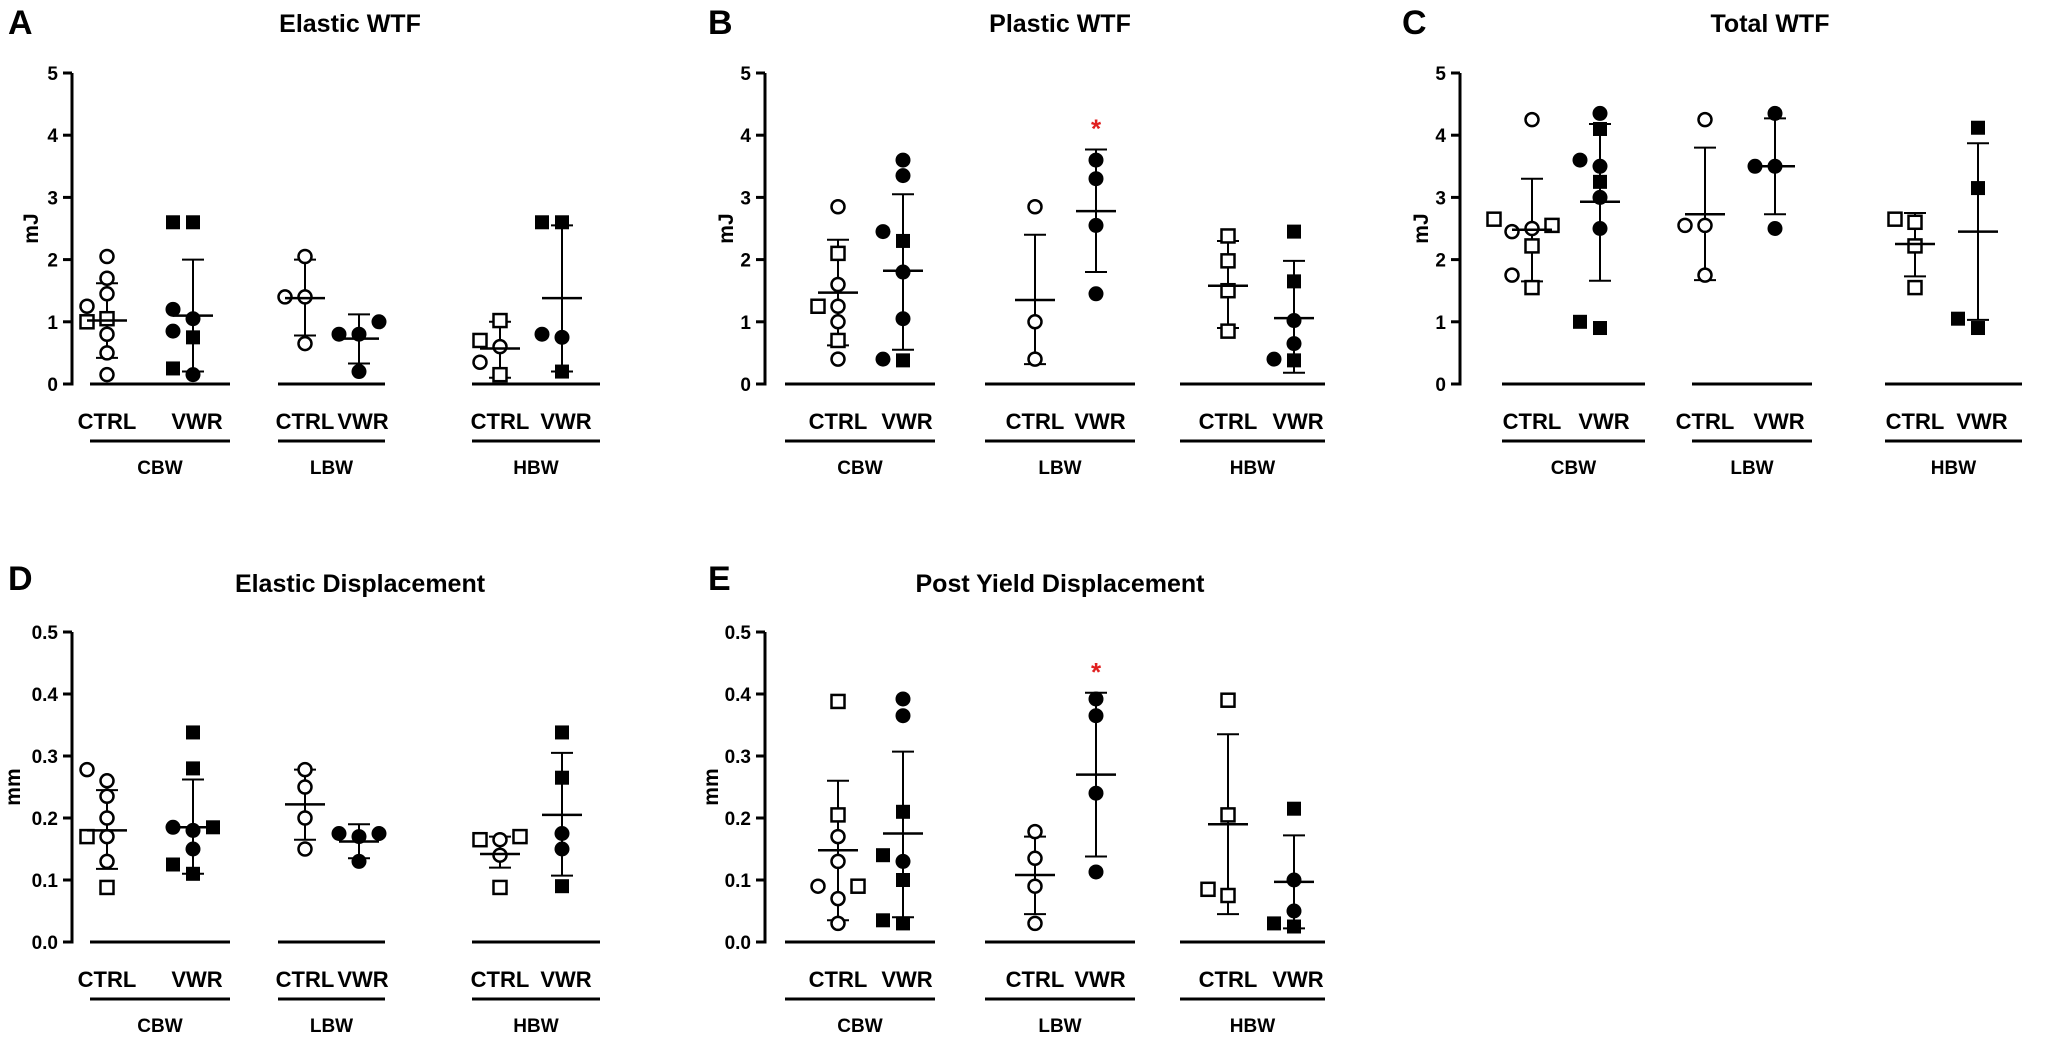 Image resolution: width=2050 pixels, height=1038 pixels. I want to click on y-tick-label: 0.1, so click(45, 881).